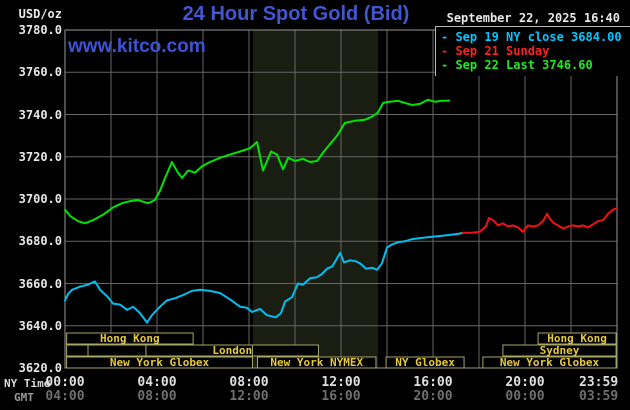 Image resolution: width=630 pixels, height=410 pixels. I want to click on y-tick-label: 3720.0, so click(40, 156).